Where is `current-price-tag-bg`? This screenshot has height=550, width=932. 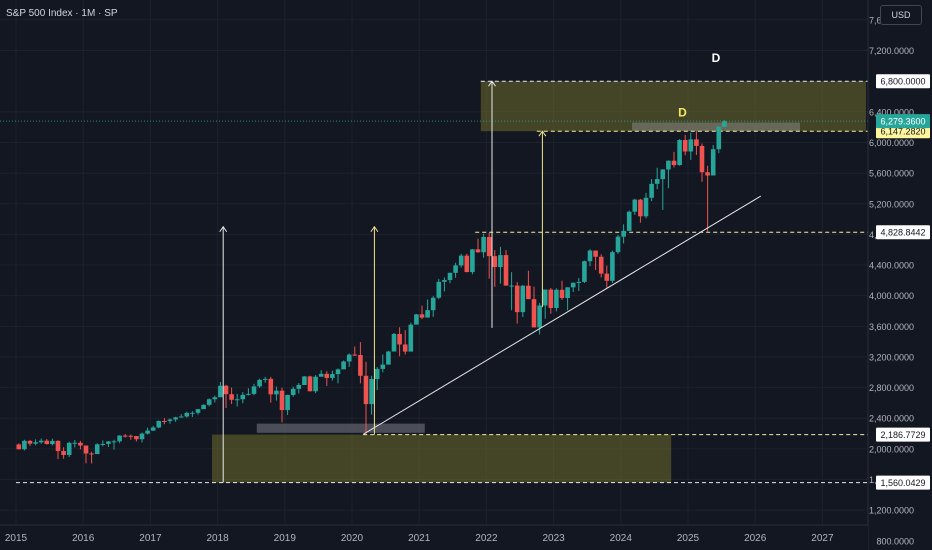
current-price-tag-bg is located at coordinates (903, 121).